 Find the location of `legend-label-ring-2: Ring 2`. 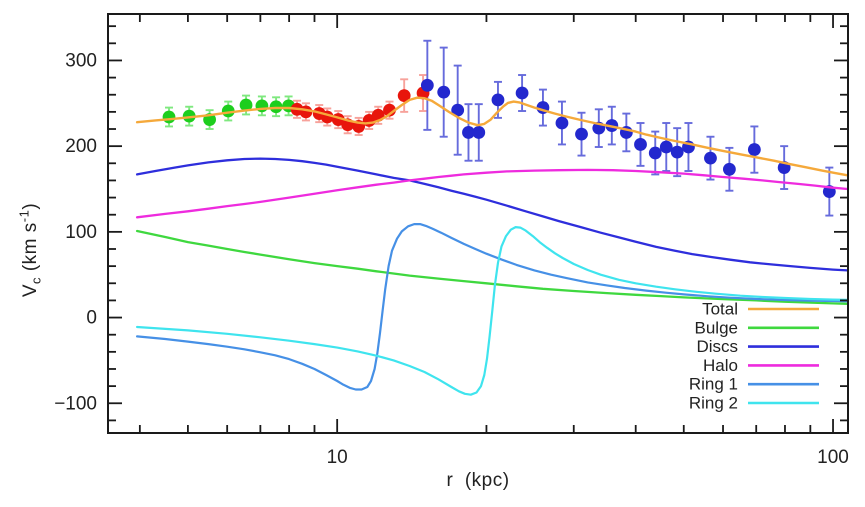

legend-label-ring-2: Ring 2 is located at coordinates (713, 403).